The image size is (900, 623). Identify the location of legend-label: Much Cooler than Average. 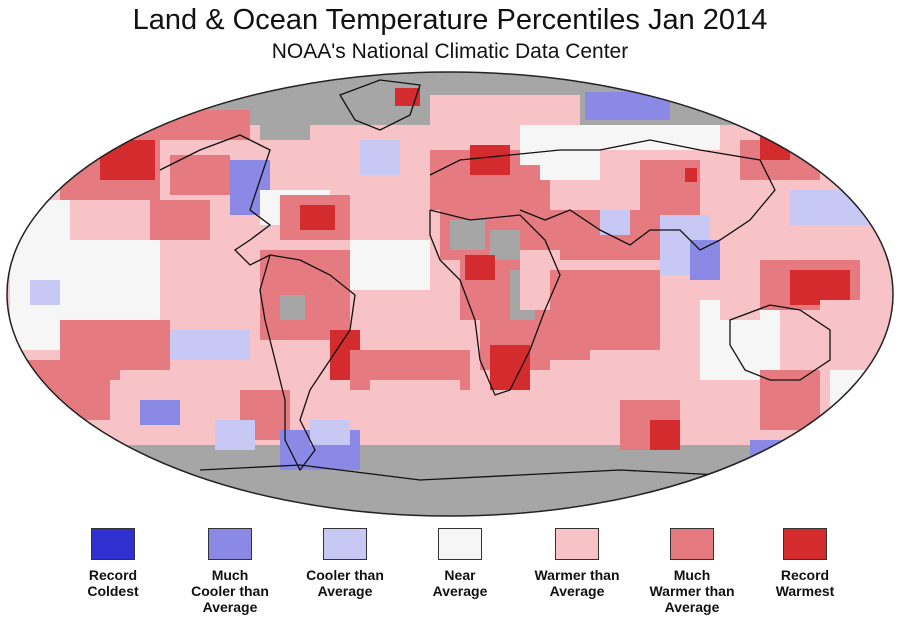
(230, 591).